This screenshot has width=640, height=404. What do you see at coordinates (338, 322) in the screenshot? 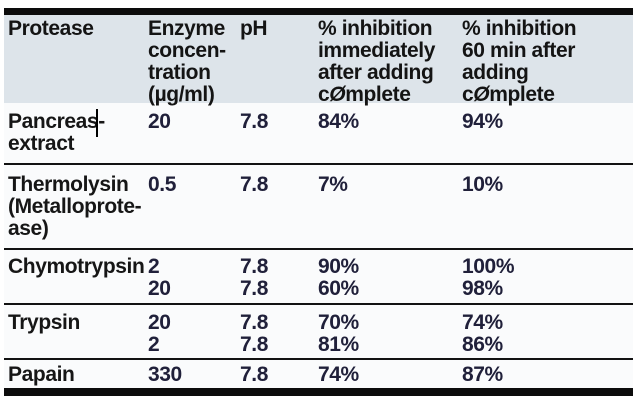
I see `inhibition-value: 70%` at bounding box center [338, 322].